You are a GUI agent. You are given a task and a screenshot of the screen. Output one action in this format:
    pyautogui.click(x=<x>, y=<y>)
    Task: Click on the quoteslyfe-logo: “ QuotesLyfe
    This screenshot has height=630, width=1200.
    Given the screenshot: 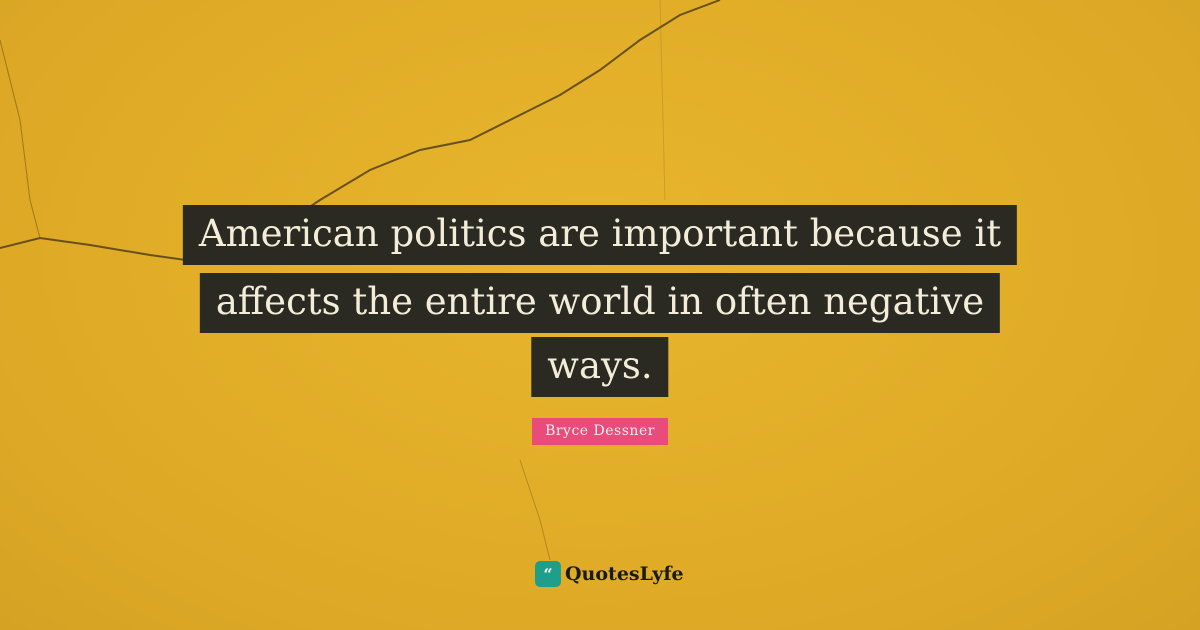 What is the action you would take?
    pyautogui.click(x=609, y=574)
    